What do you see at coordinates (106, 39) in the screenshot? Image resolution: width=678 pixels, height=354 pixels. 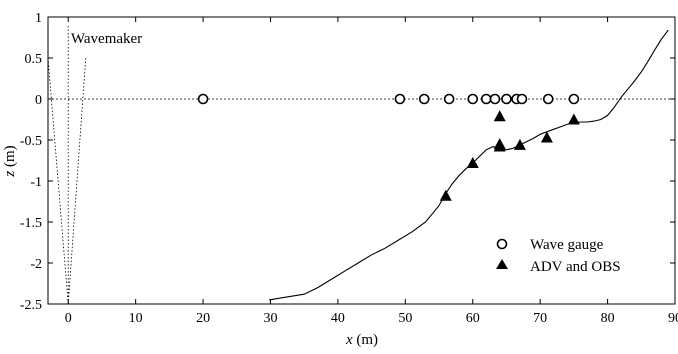 I see `wavemaker-annotation: Wavemaker` at bounding box center [106, 39].